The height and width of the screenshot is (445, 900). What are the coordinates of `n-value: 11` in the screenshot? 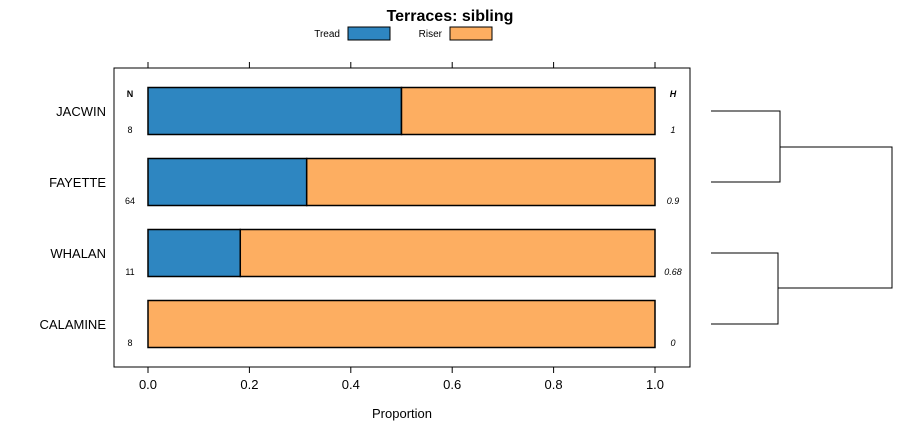 It's located at (129, 272).